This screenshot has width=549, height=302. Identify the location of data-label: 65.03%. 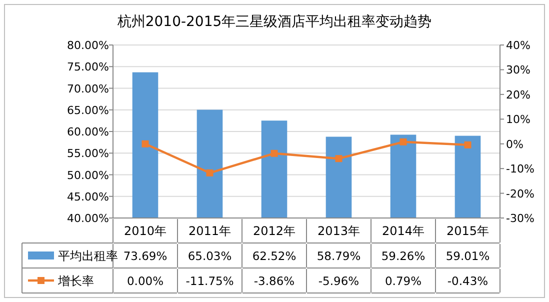
(210, 256).